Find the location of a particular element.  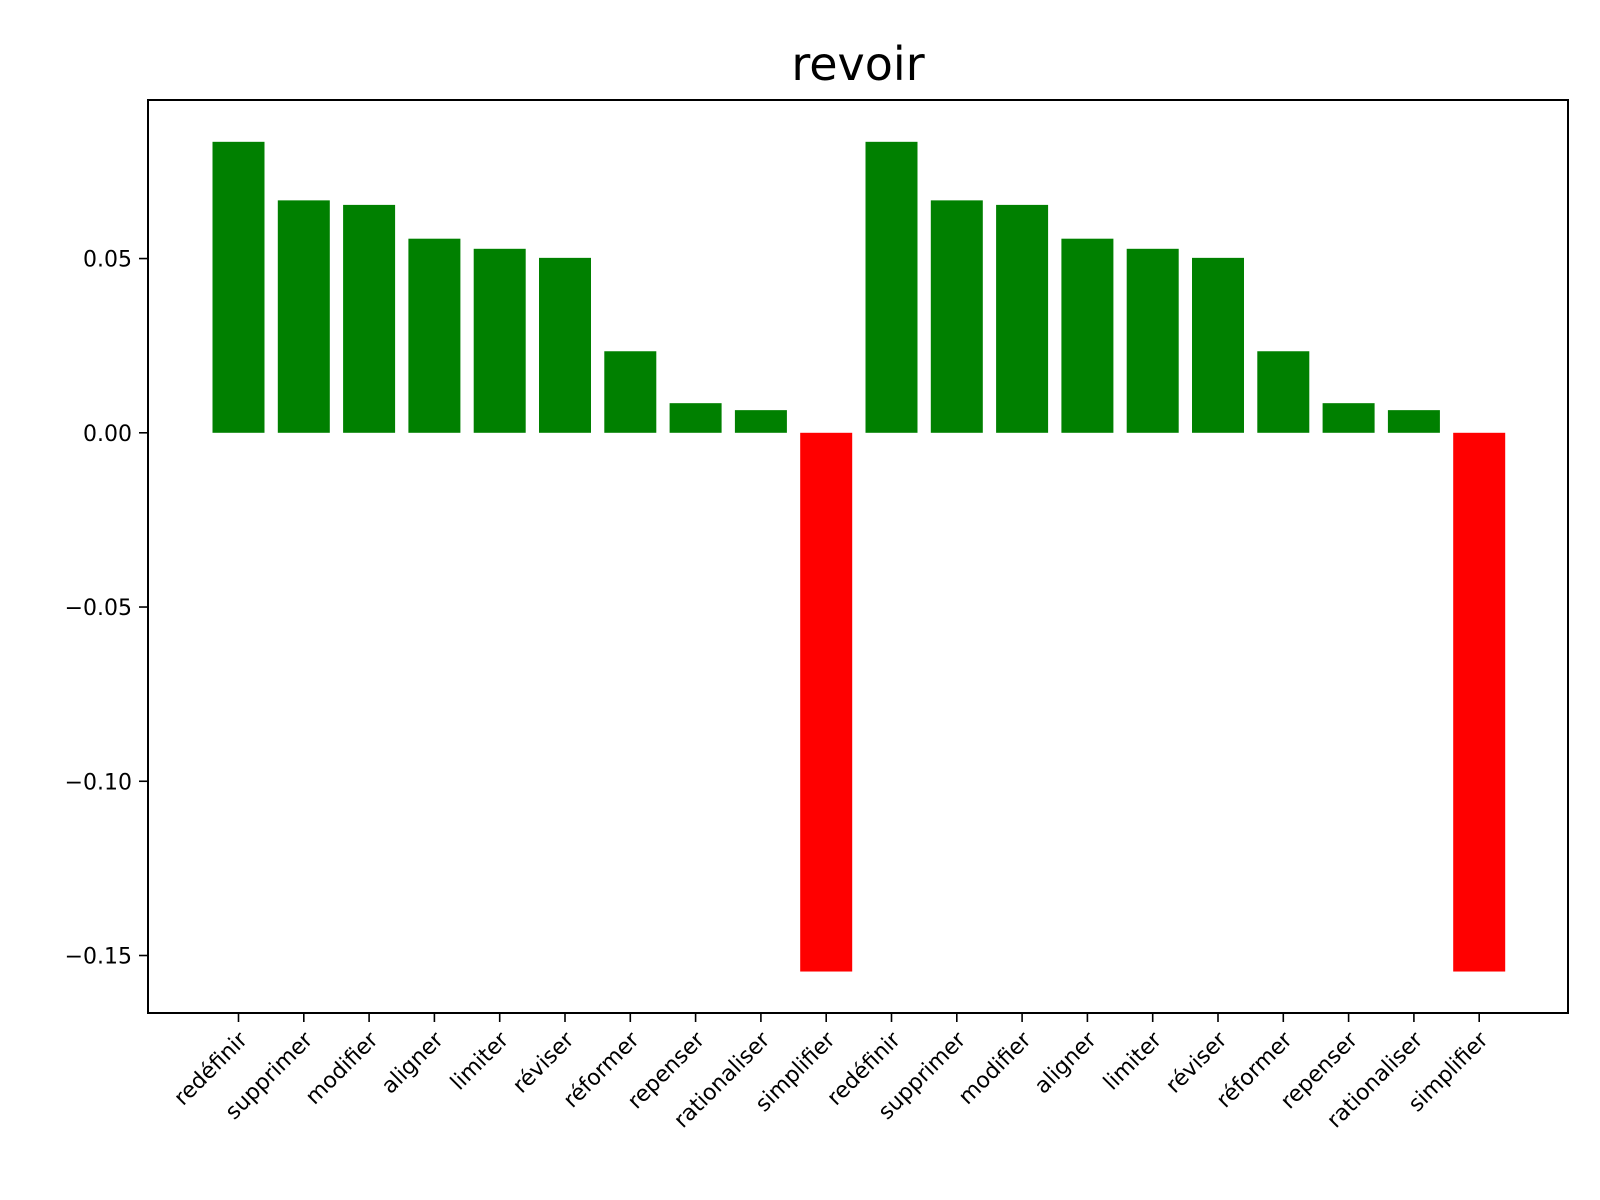

y-axis-ticks: 0.05 0.00 −0.05 −0.10 −0.15 is located at coordinates (106, 609).